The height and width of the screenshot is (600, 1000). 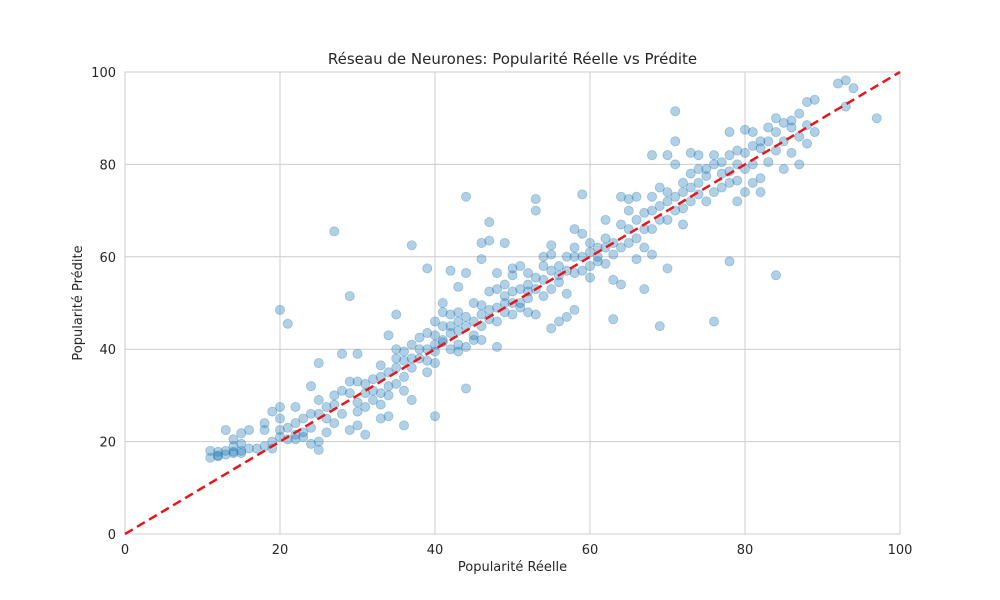 What do you see at coordinates (512, 567) in the screenshot?
I see `x-axis-label: Popularité Réelle` at bounding box center [512, 567].